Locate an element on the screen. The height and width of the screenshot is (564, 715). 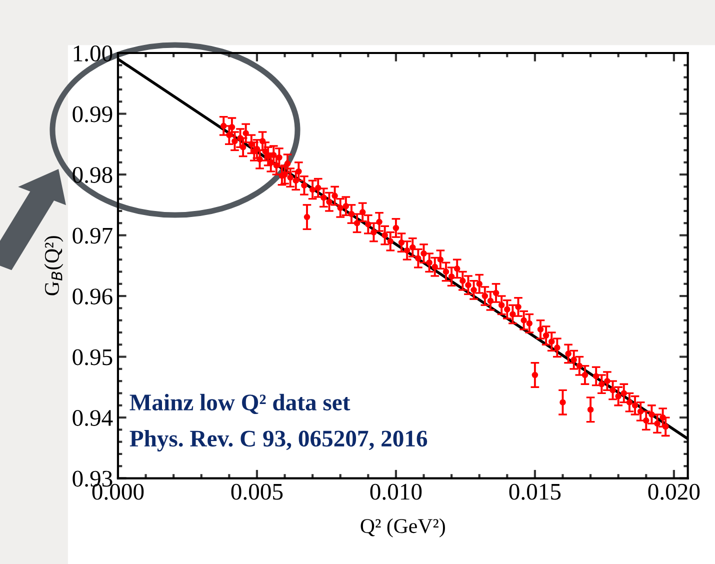
x-tick-label: 0.015 is located at coordinates (535, 492).